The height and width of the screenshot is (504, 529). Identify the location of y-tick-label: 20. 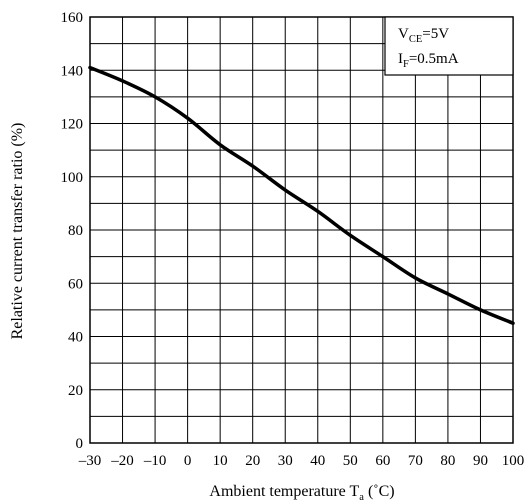
(75, 391).